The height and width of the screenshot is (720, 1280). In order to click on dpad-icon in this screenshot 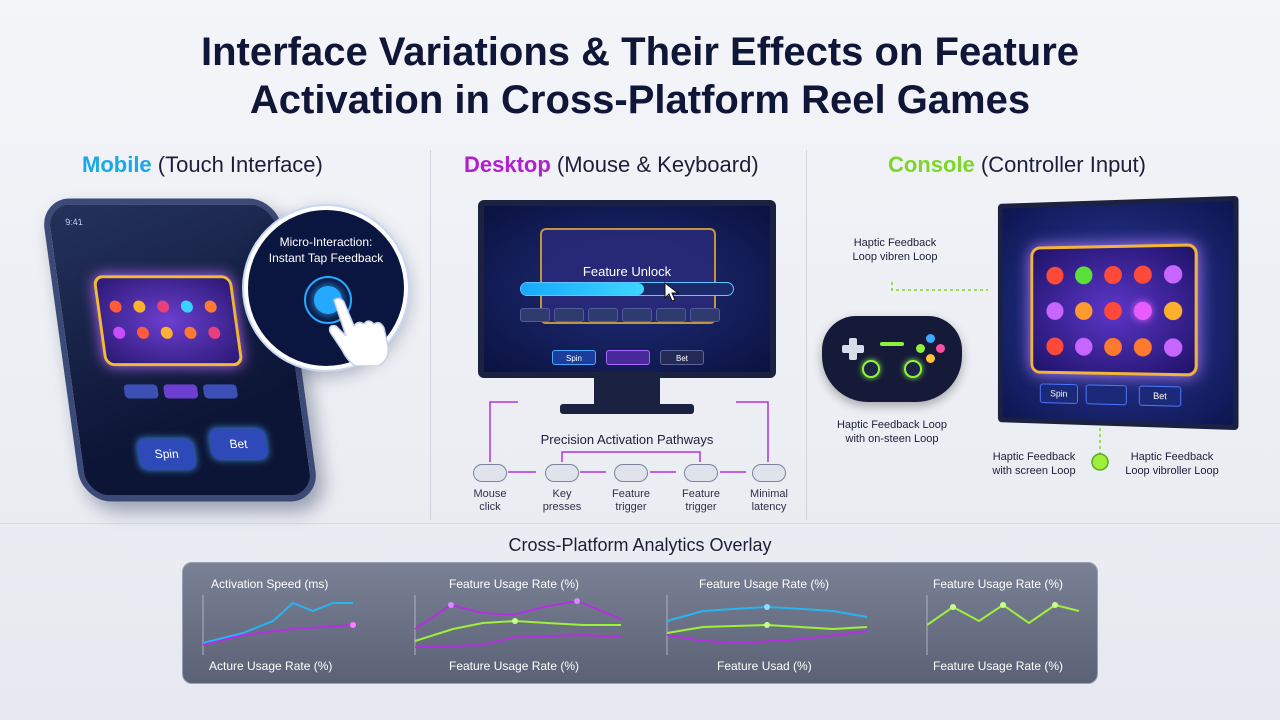, I will do `click(853, 349)`.